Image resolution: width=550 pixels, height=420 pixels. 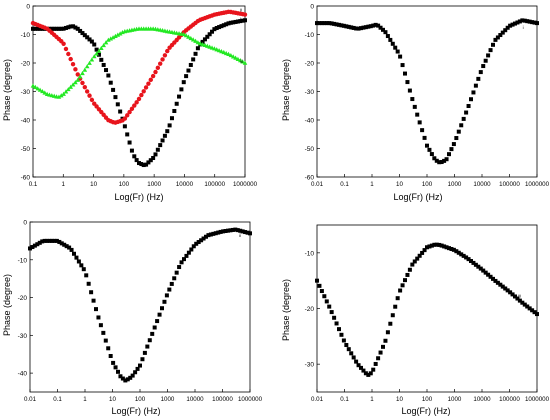 I want to click on x-tick-label: 1000000, so click(x=250, y=399).